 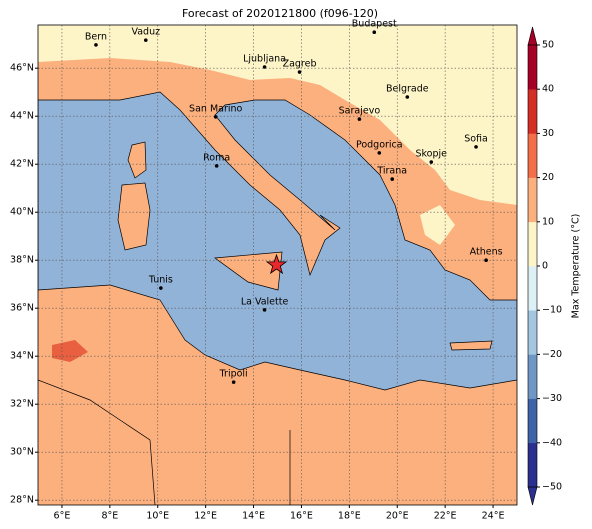 What do you see at coordinates (552, 442) in the screenshot?
I see `colorbar-tick-label: −40` at bounding box center [552, 442].